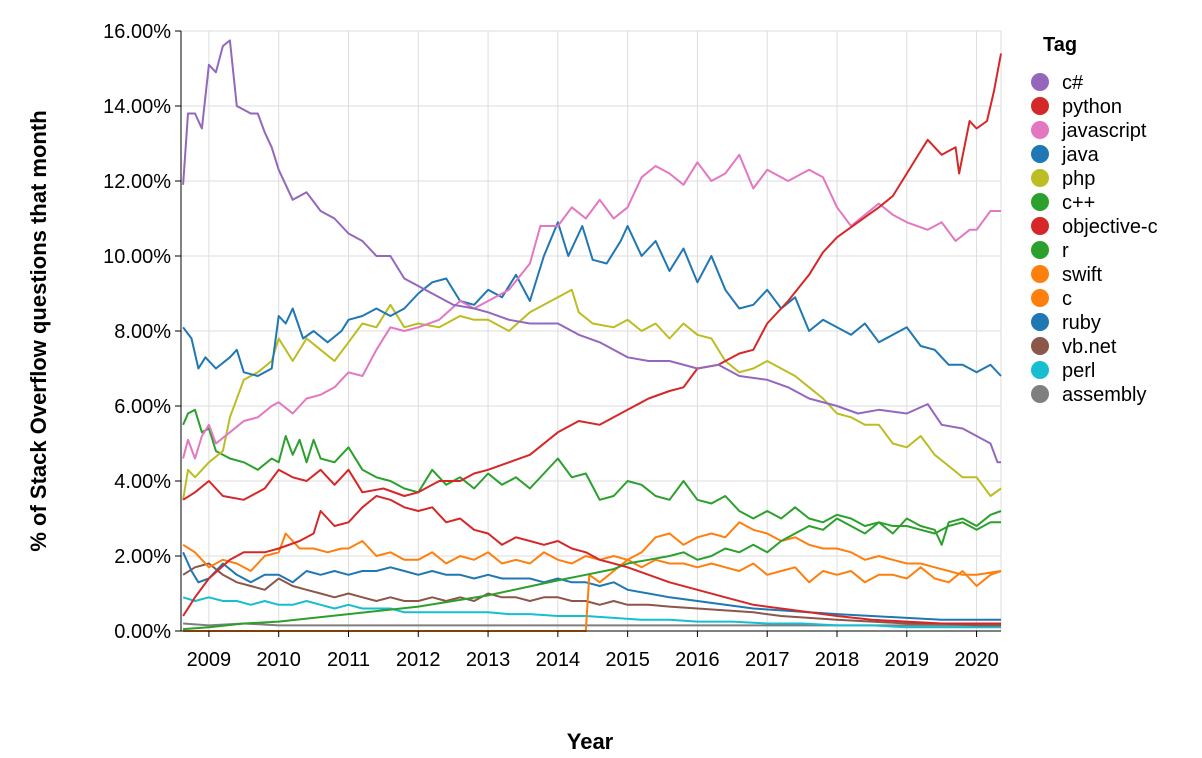  What do you see at coordinates (590, 741) in the screenshot?
I see `x-axis-title: Year` at bounding box center [590, 741].